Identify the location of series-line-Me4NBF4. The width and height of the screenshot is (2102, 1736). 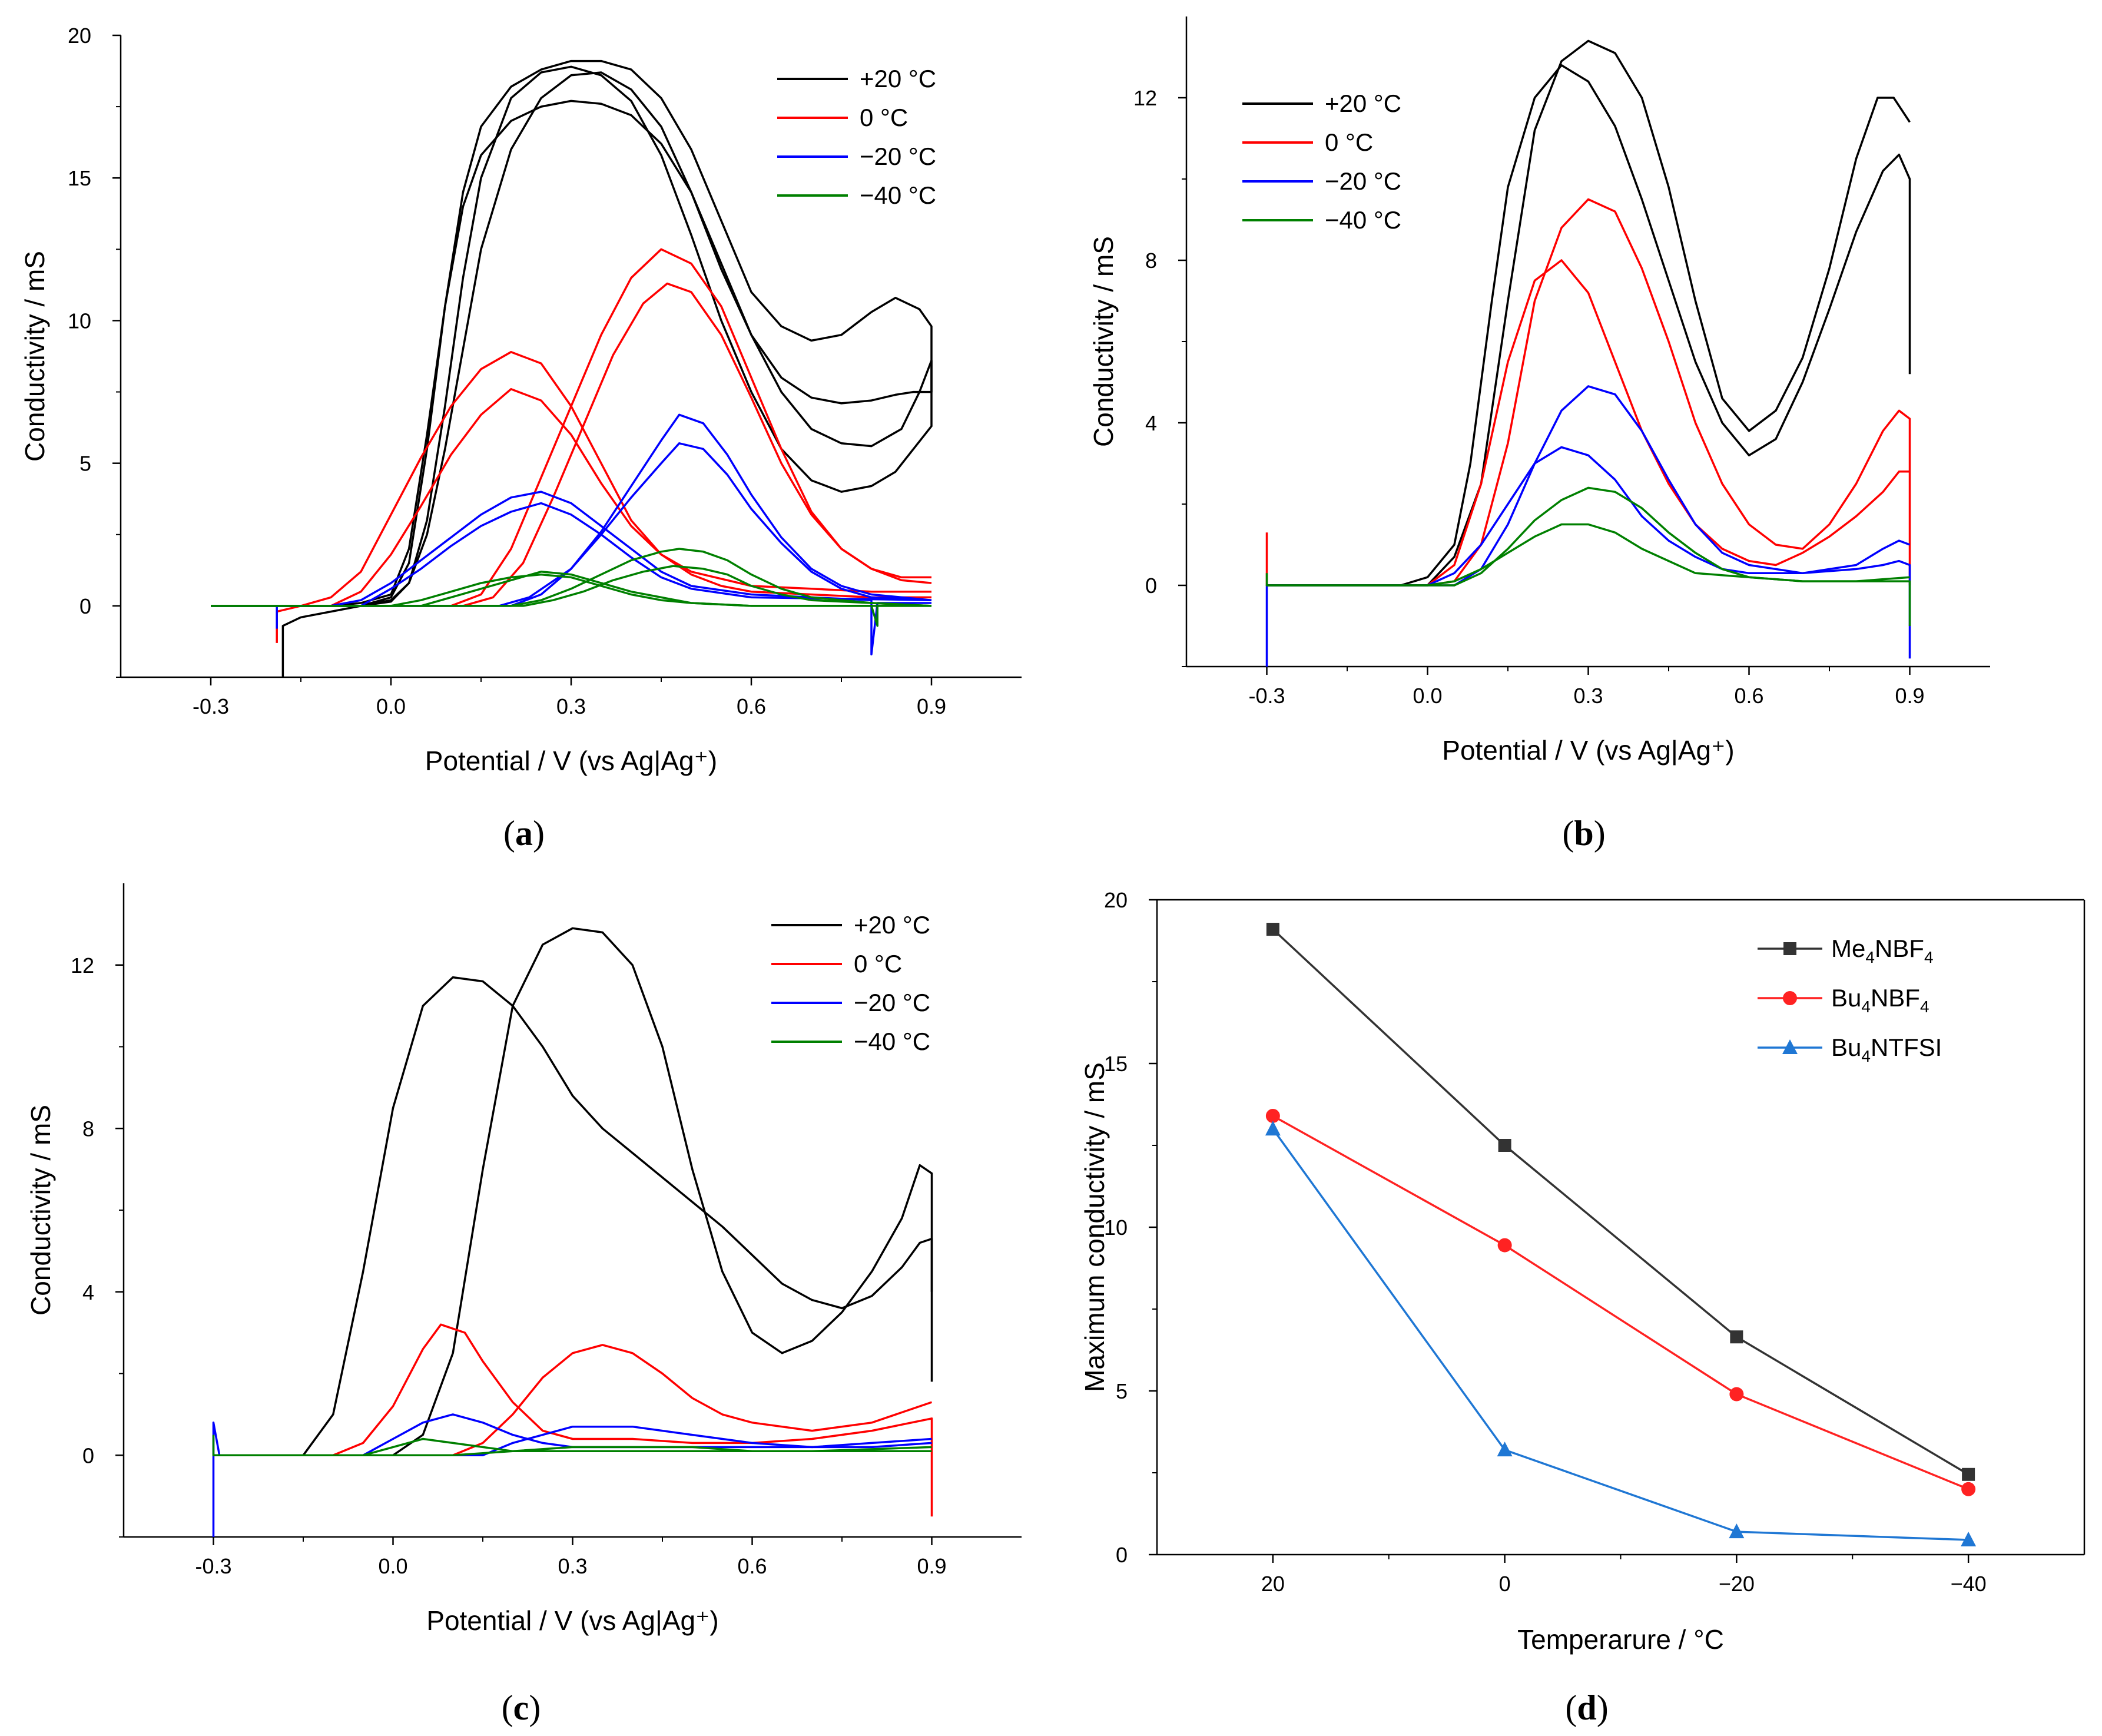
(1620, 1202).